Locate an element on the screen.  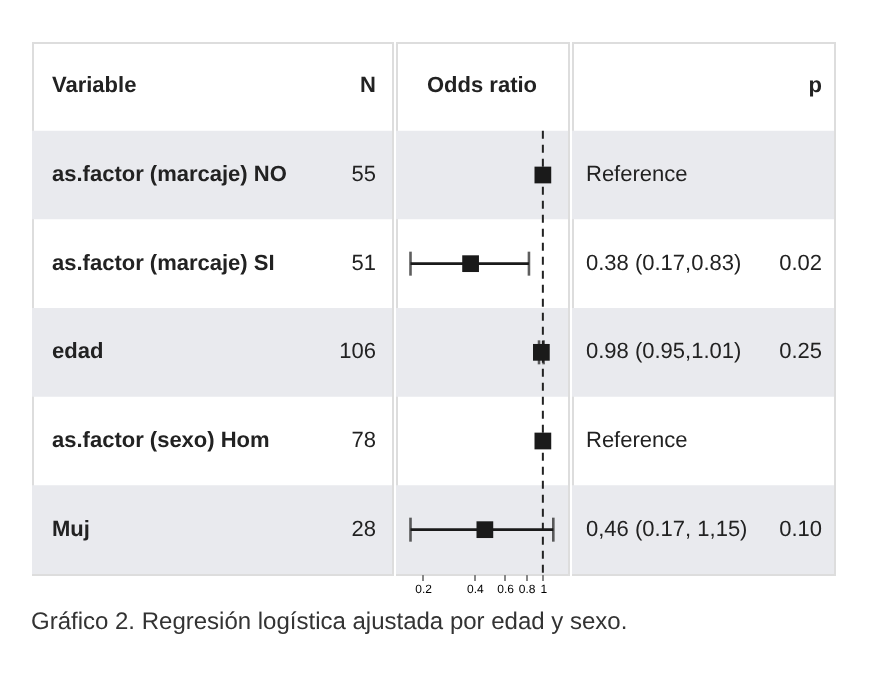
text: 28 is located at coordinates (363, 529).